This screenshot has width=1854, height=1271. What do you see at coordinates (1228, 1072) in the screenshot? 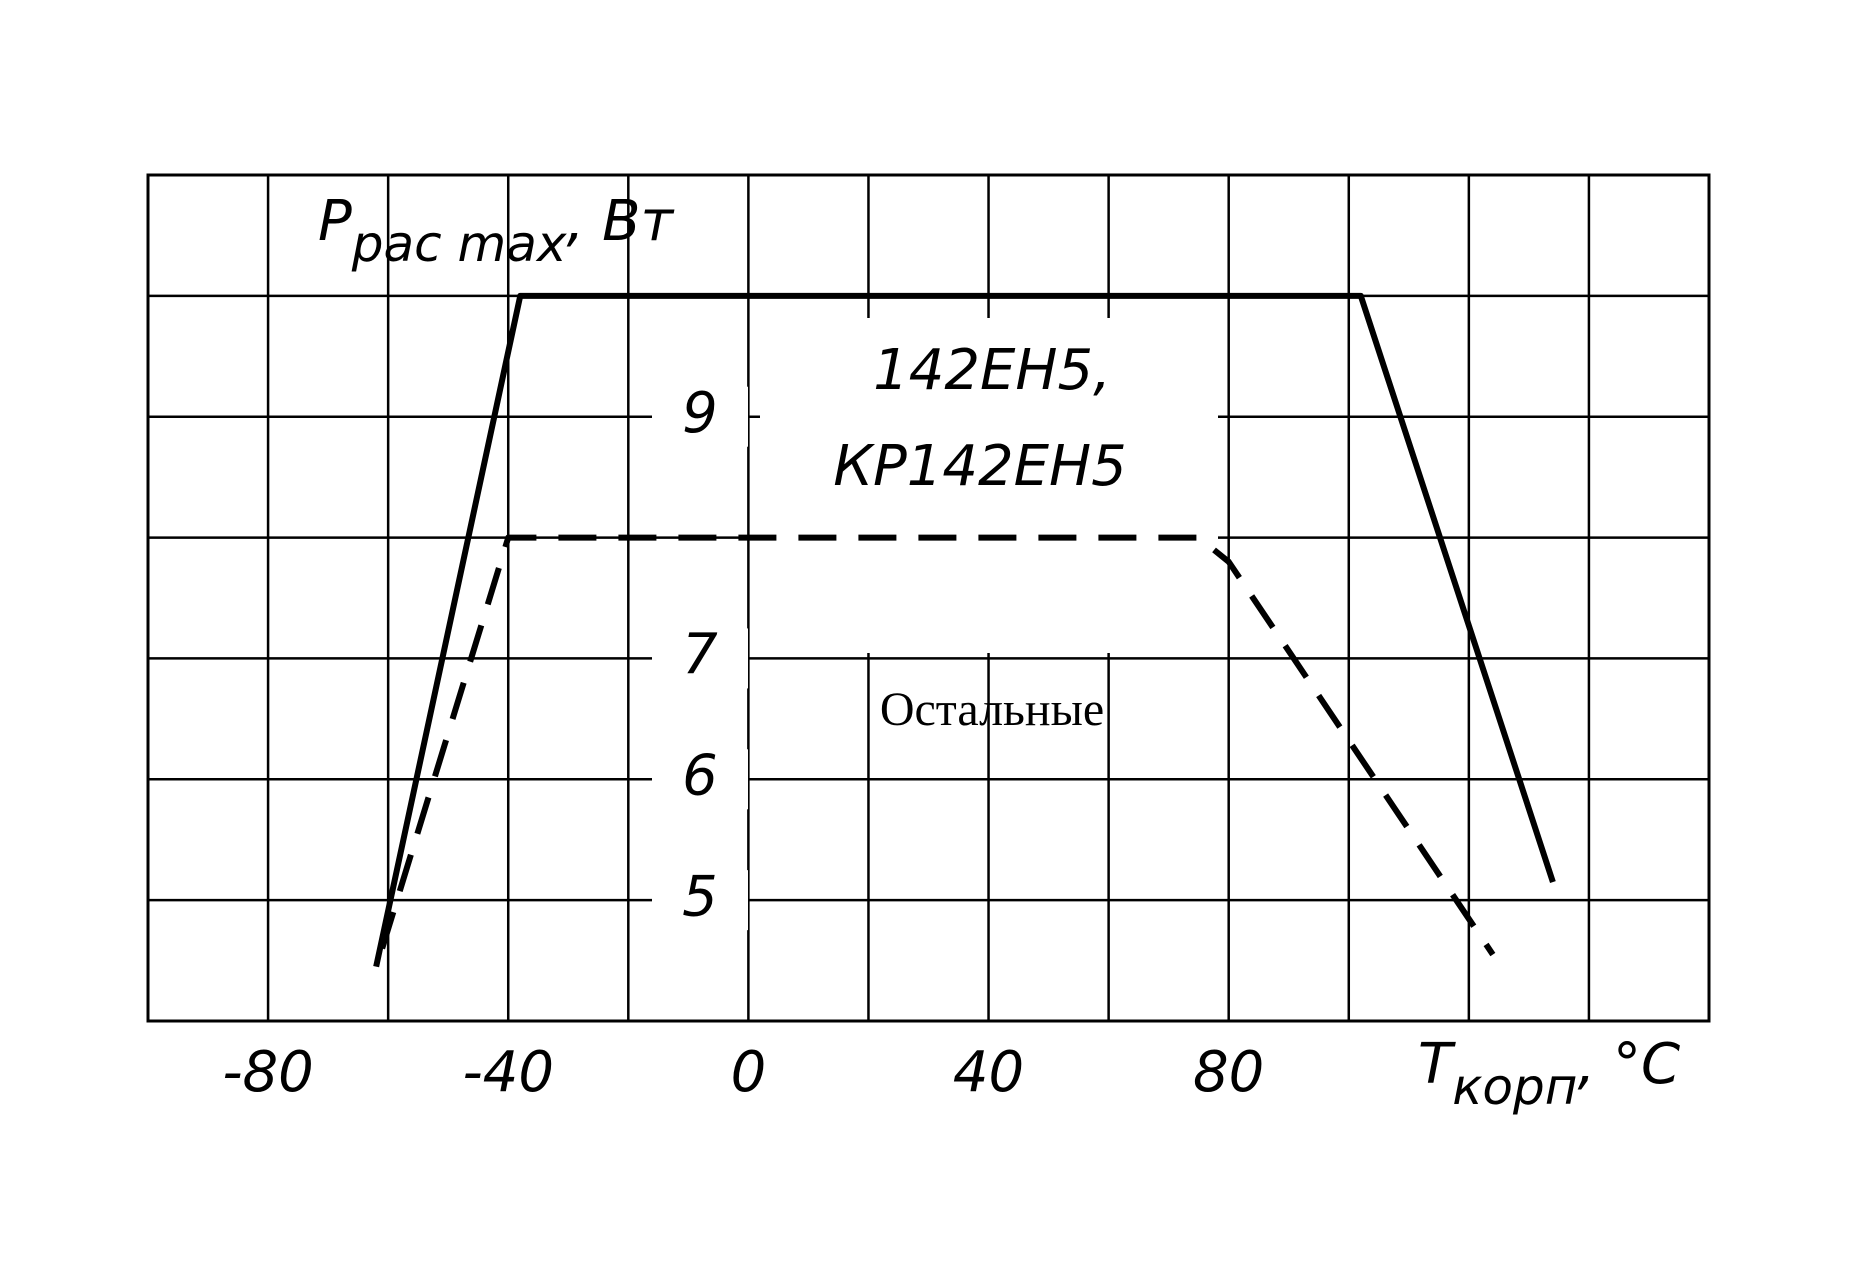
I see `x-tick-label: 80` at bounding box center [1228, 1072].